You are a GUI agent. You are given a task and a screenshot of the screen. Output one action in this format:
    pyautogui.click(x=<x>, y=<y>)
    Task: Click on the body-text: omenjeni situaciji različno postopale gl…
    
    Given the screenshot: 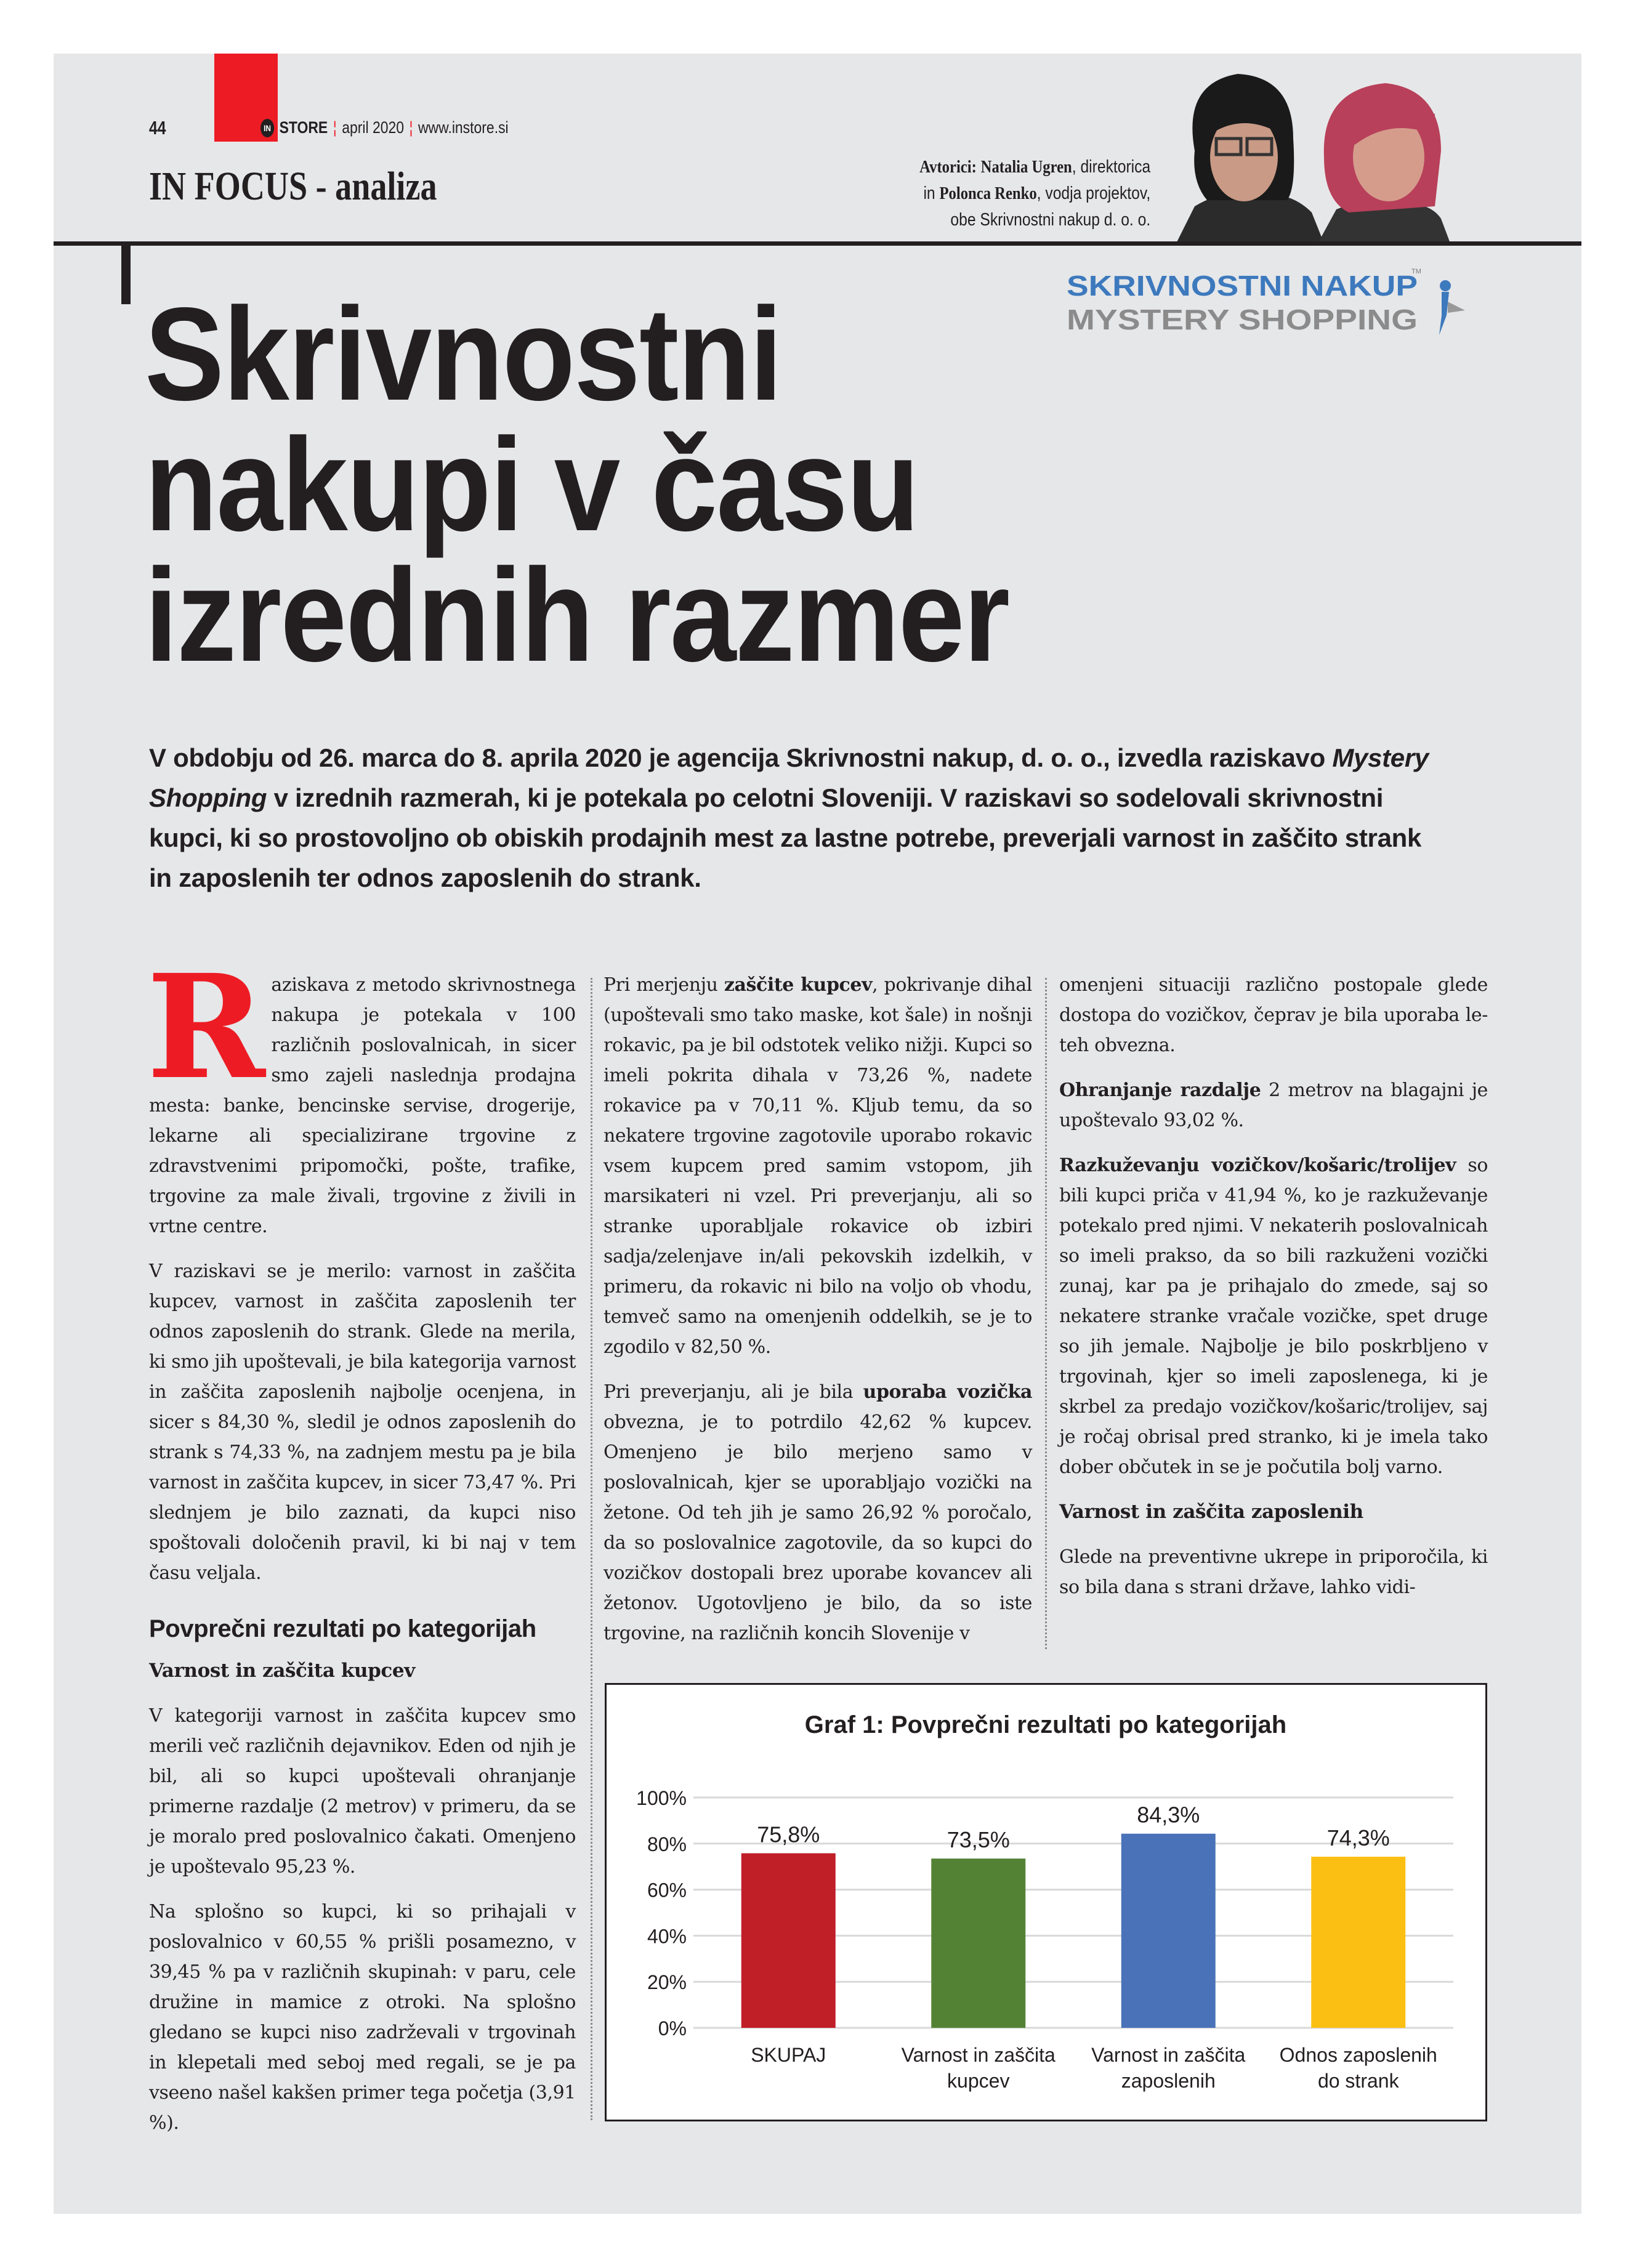 What is the action you would take?
    pyautogui.click(x=1273, y=1015)
    